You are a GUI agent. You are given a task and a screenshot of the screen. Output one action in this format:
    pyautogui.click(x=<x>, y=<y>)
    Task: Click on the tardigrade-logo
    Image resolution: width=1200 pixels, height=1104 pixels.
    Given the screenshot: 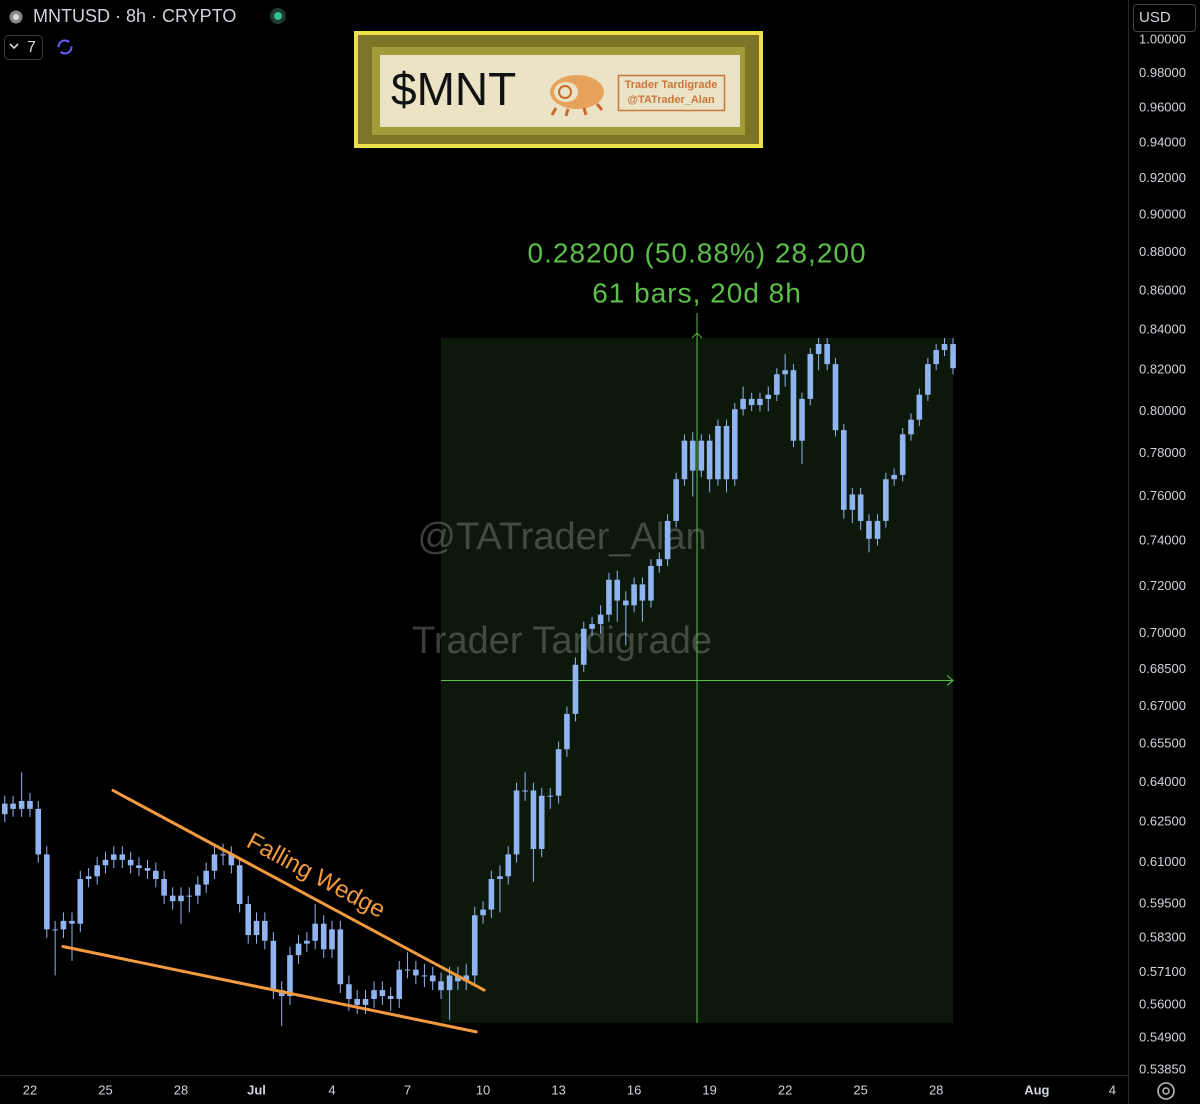 What is the action you would take?
    pyautogui.click(x=577, y=96)
    